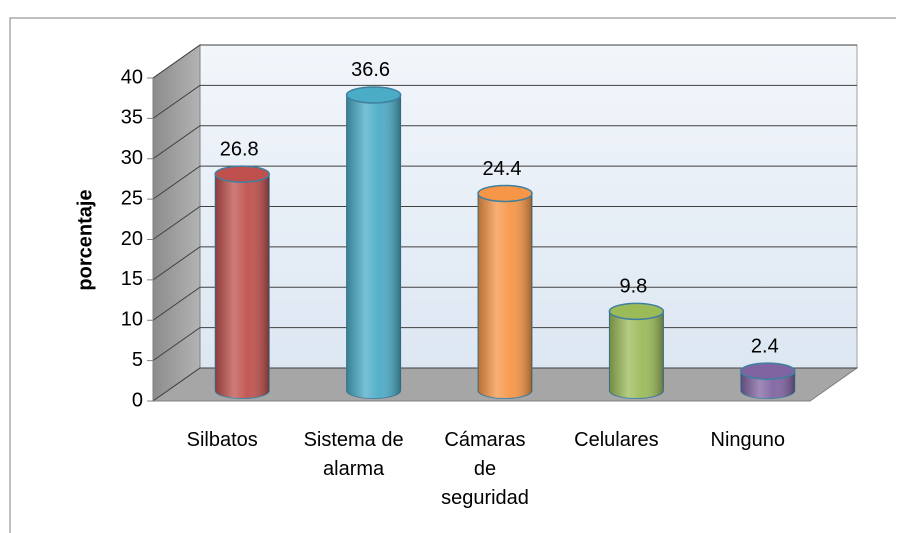 Image resolution: width=898 pixels, height=533 pixels. I want to click on y-axis-title: porcentaje, so click(85, 239).